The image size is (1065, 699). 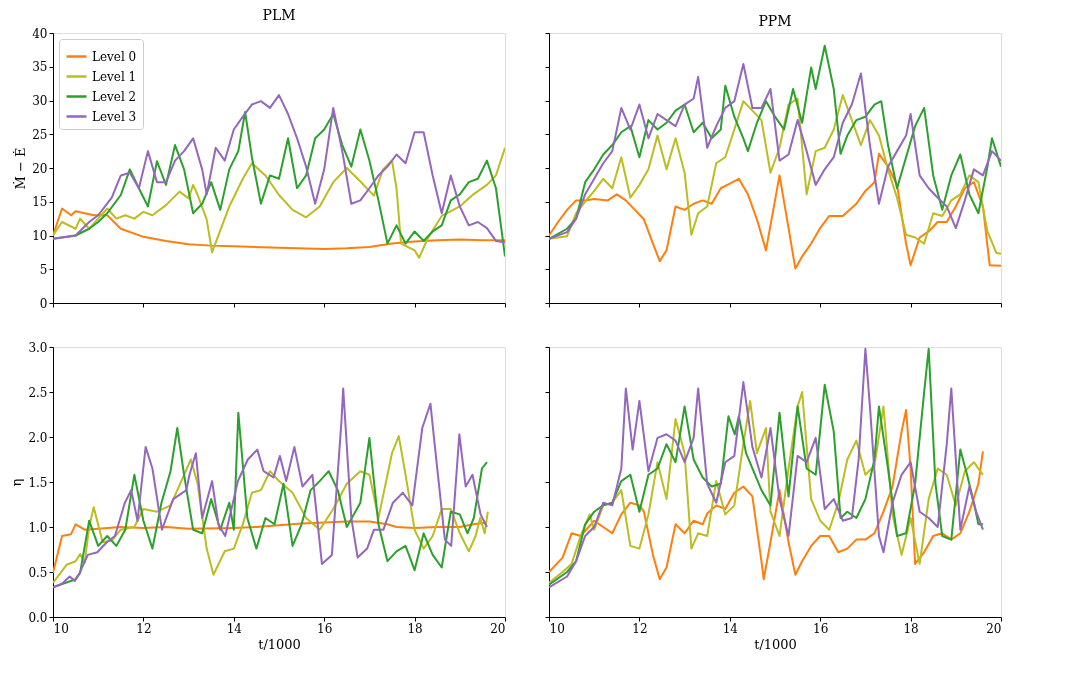 What do you see at coordinates (17, 482) in the screenshot?
I see `y-axis-title: η` at bounding box center [17, 482].